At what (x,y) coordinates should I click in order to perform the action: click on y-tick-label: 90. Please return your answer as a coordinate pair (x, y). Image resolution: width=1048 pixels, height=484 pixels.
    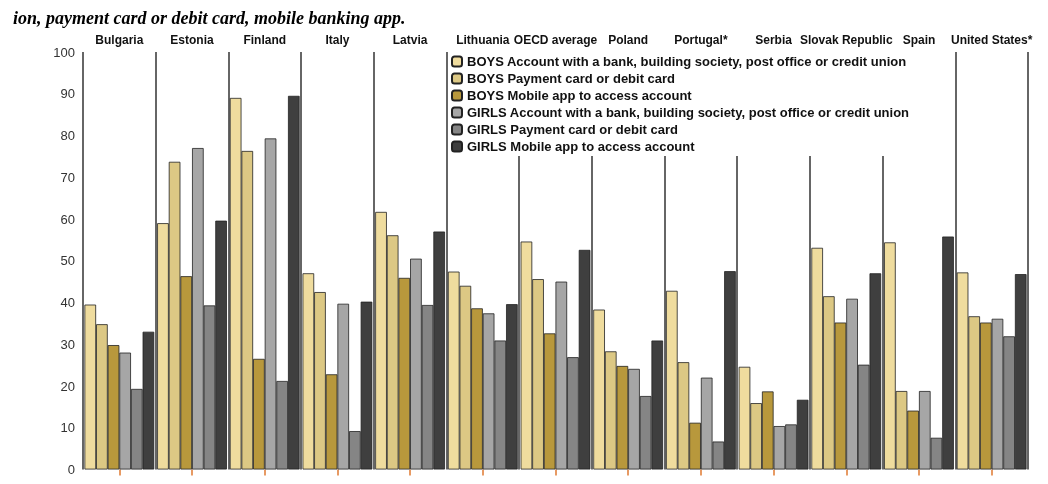
    Looking at the image, I should click on (67, 94).